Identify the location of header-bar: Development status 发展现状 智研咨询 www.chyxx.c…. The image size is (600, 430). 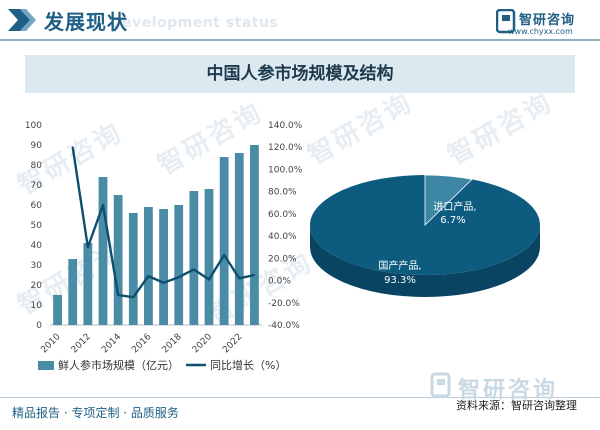
(300, 20).